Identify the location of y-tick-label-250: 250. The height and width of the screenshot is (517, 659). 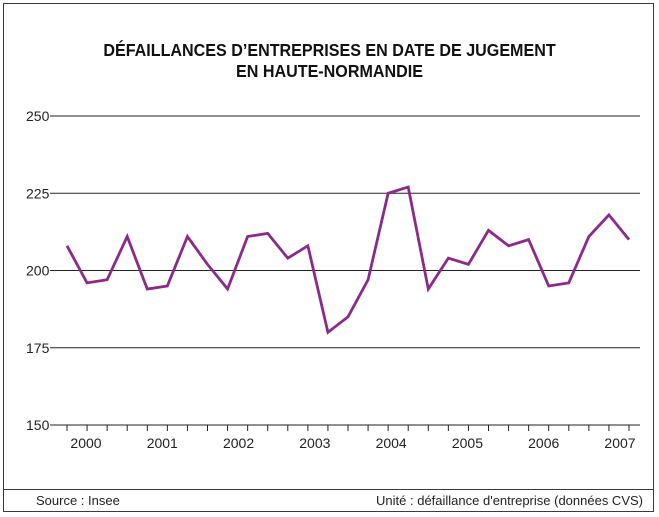
(38, 116).